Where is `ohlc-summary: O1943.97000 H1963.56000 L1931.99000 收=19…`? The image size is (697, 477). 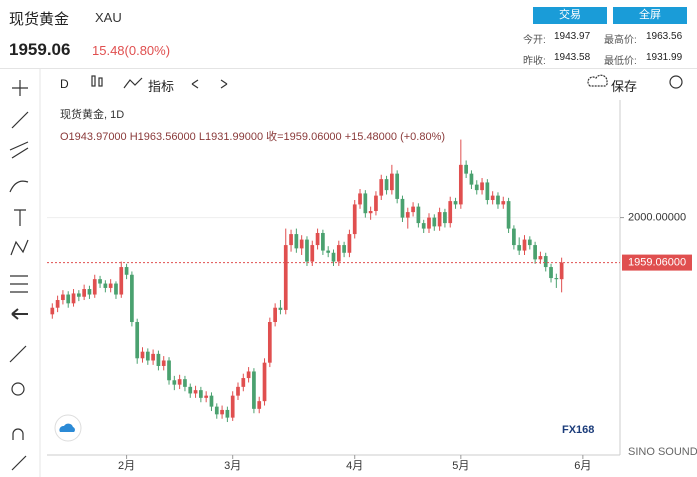
ohlc-summary: O1943.97000 H1963.56000 L1931.99000 收=19… is located at coordinates (252, 136).